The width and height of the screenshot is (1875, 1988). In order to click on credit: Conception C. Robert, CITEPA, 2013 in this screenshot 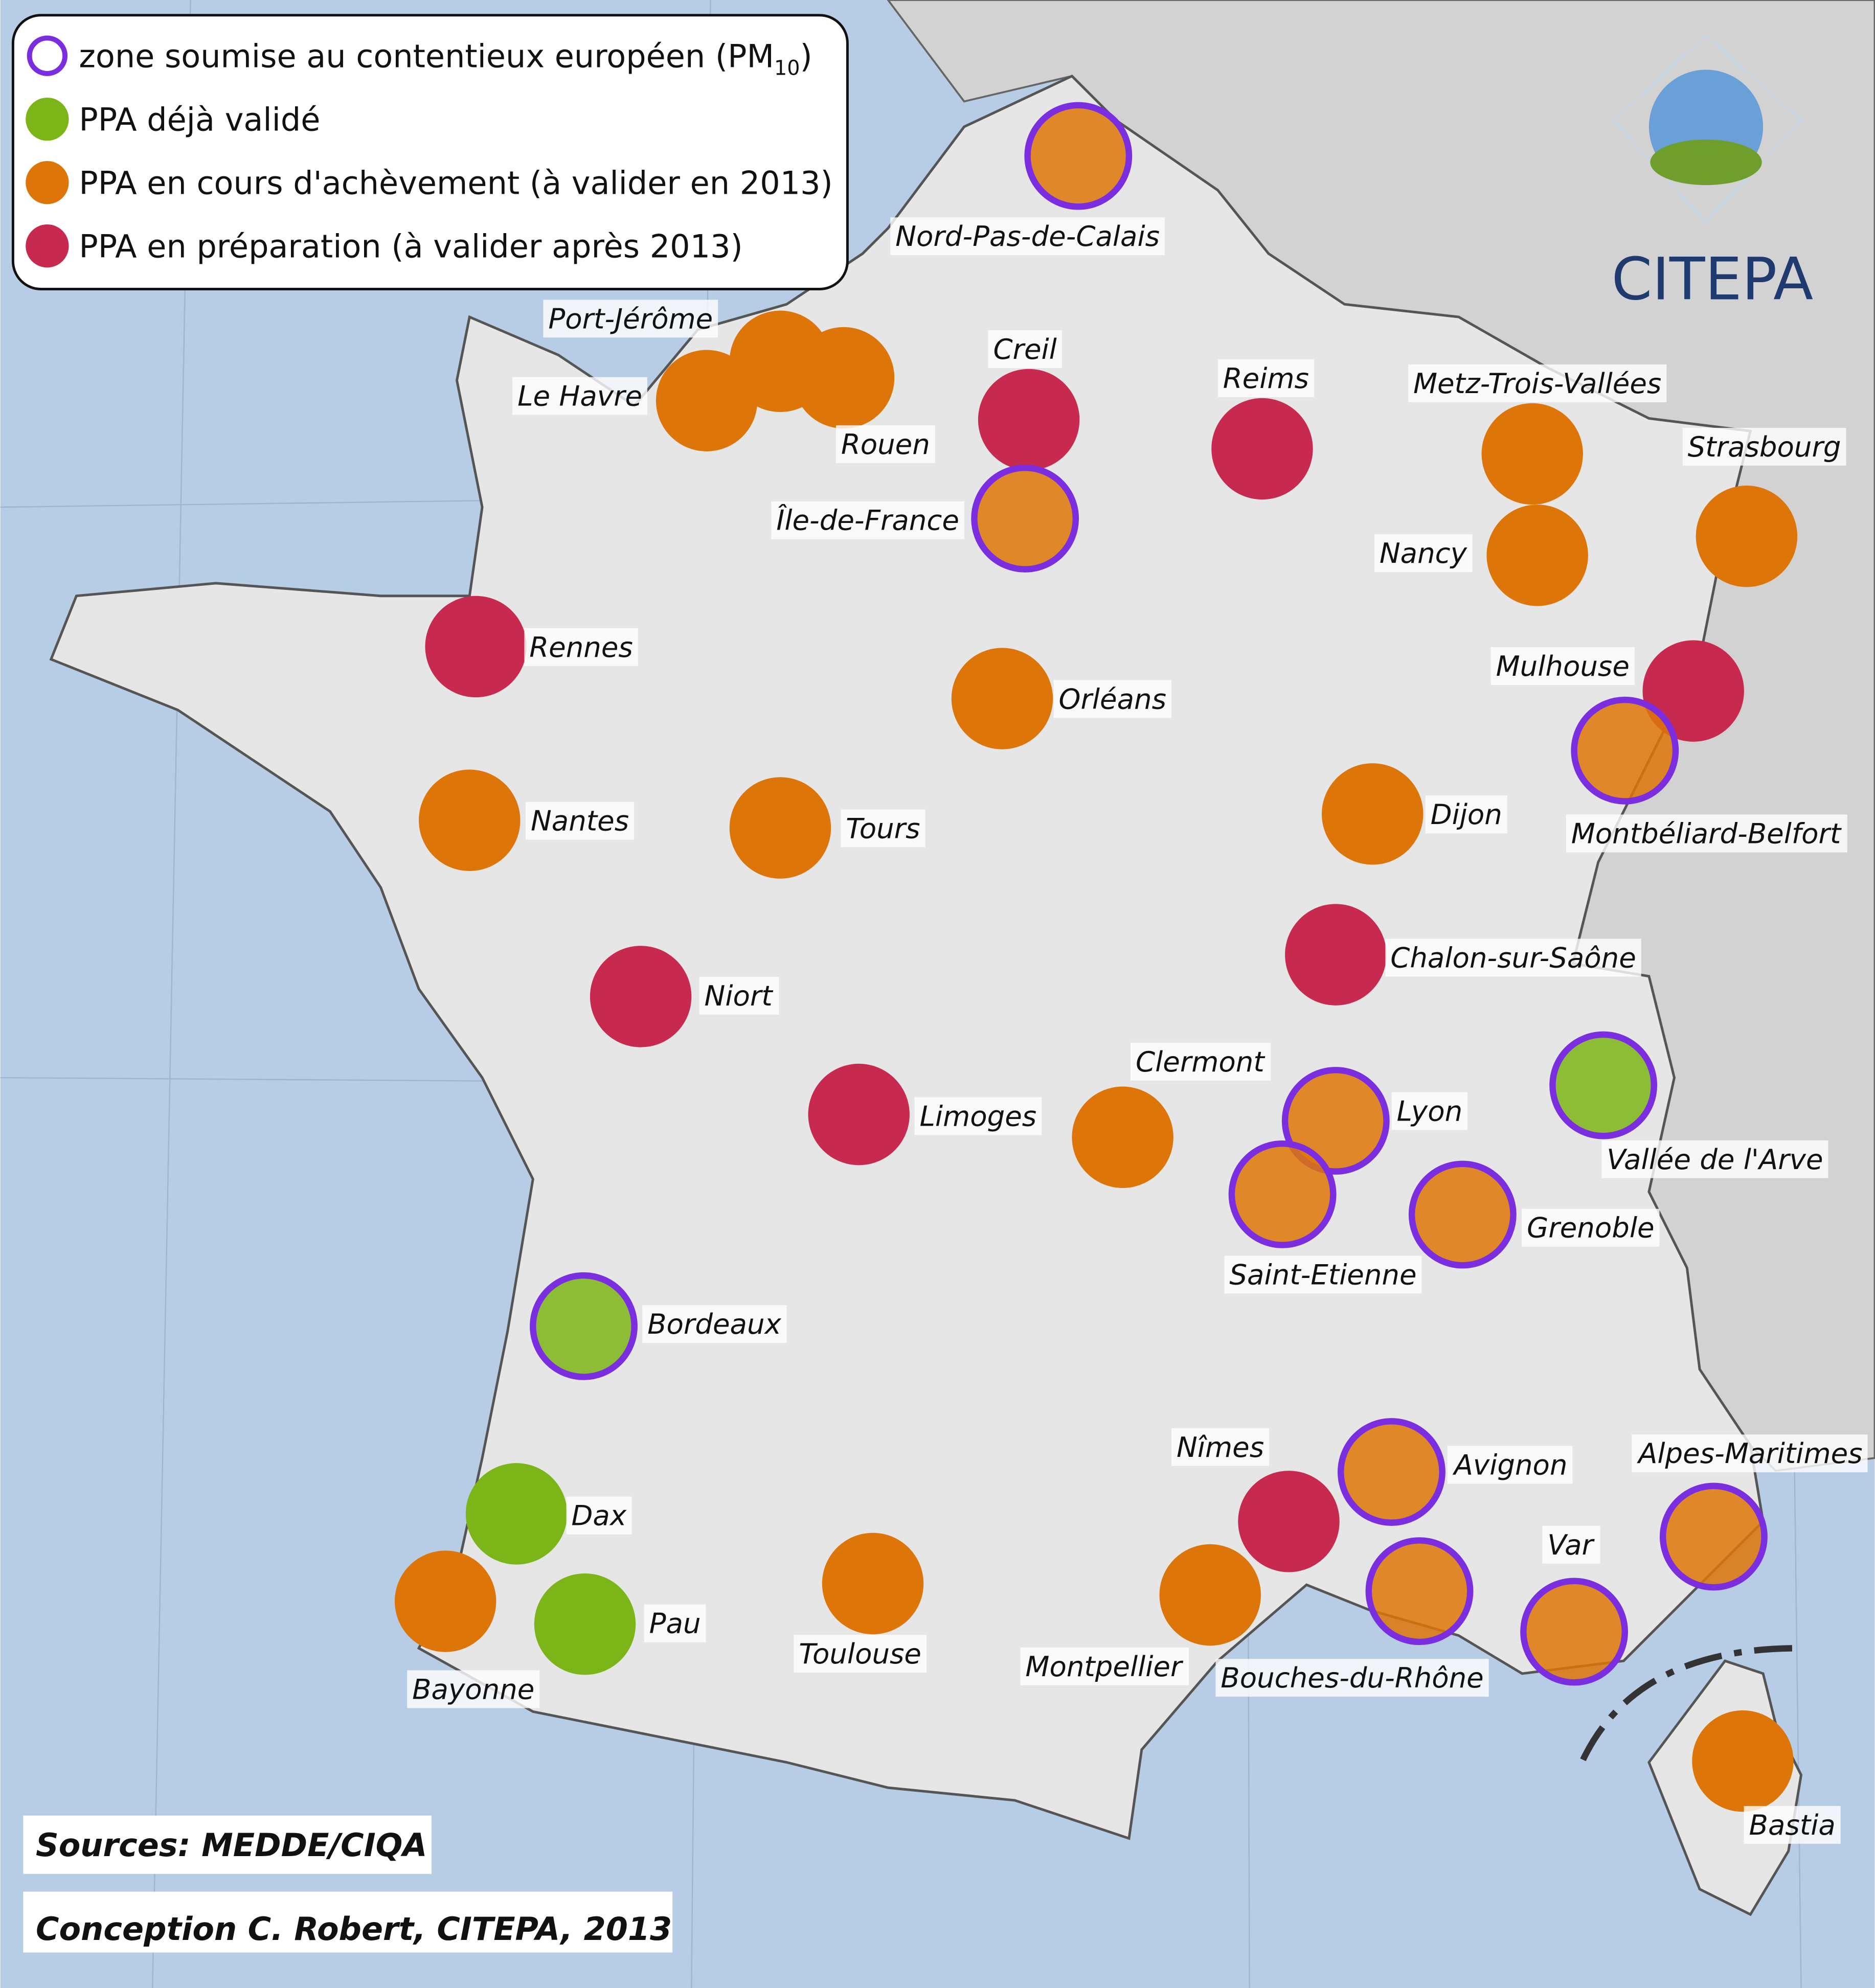, I will do `click(354, 1929)`.